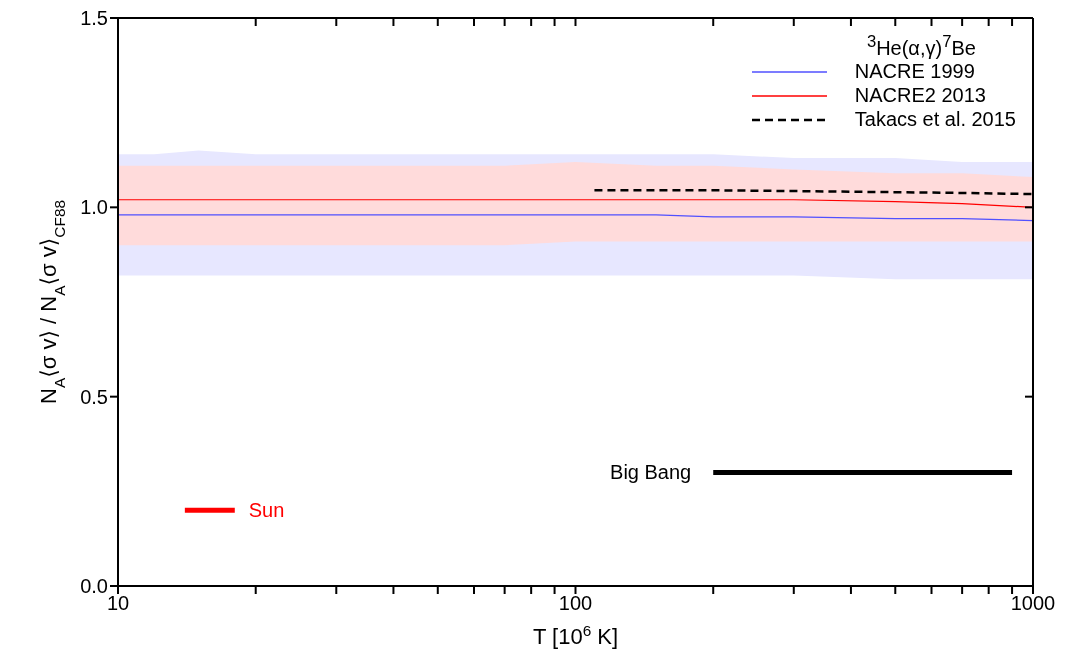 The height and width of the screenshot is (665, 1065). Describe the element at coordinates (935, 120) in the screenshot. I see `legend-label: Takacs et al. 2015` at that location.